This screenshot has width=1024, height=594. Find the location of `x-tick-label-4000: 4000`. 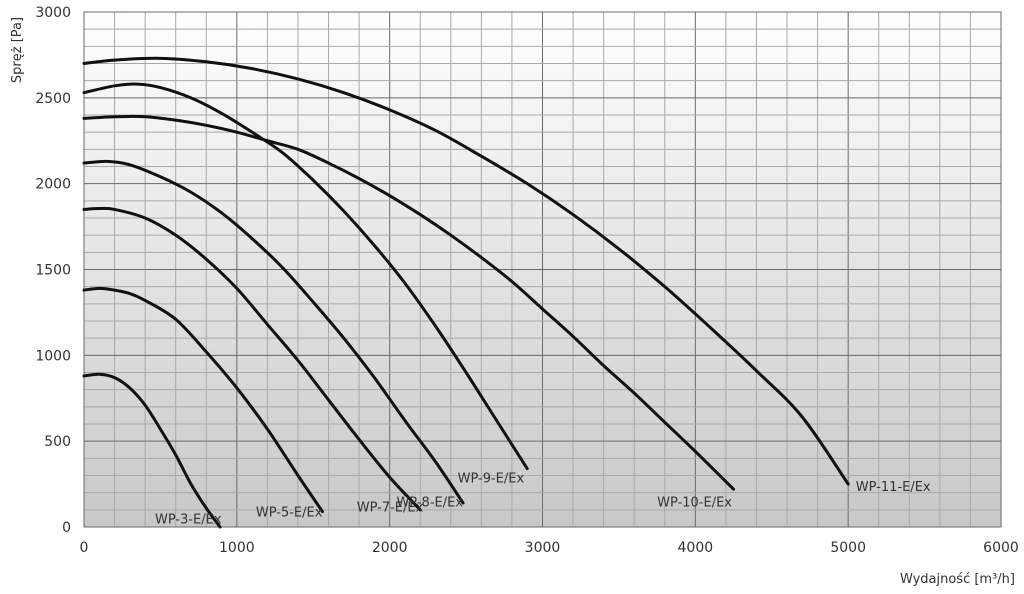

x-tick-label-4000: 4000 is located at coordinates (696, 548).